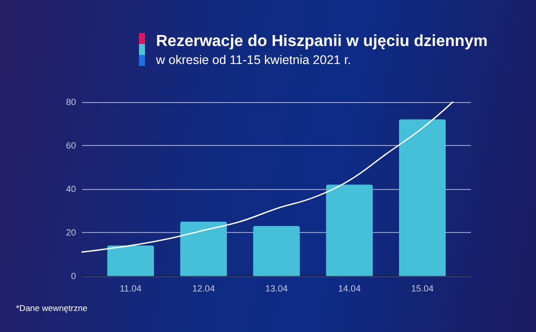 Image resolution: width=536 pixels, height=332 pixels. I want to click on y-tick-label: 20, so click(71, 233).